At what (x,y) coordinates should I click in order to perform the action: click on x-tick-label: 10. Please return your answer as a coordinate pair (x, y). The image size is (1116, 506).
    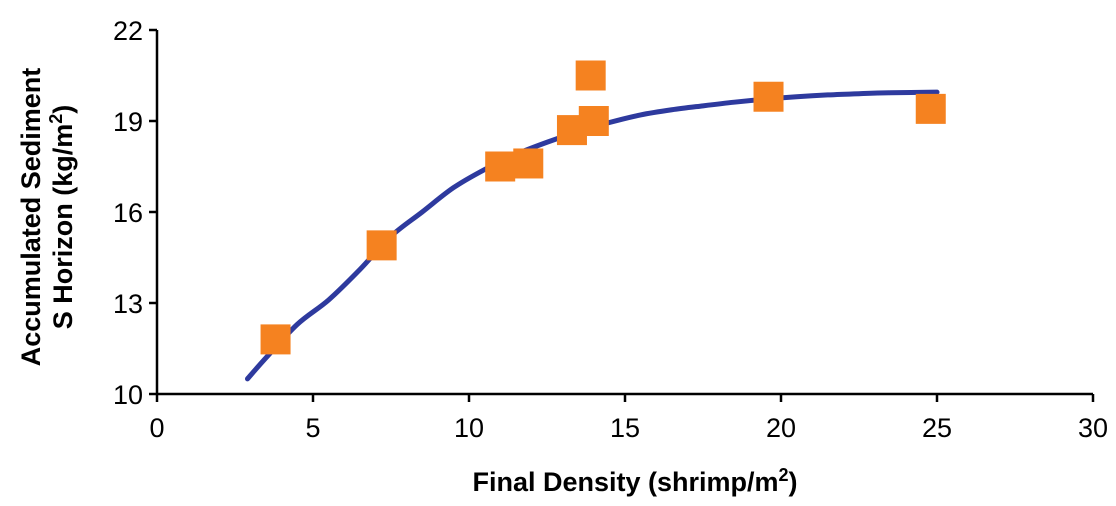
    Looking at the image, I should click on (469, 428).